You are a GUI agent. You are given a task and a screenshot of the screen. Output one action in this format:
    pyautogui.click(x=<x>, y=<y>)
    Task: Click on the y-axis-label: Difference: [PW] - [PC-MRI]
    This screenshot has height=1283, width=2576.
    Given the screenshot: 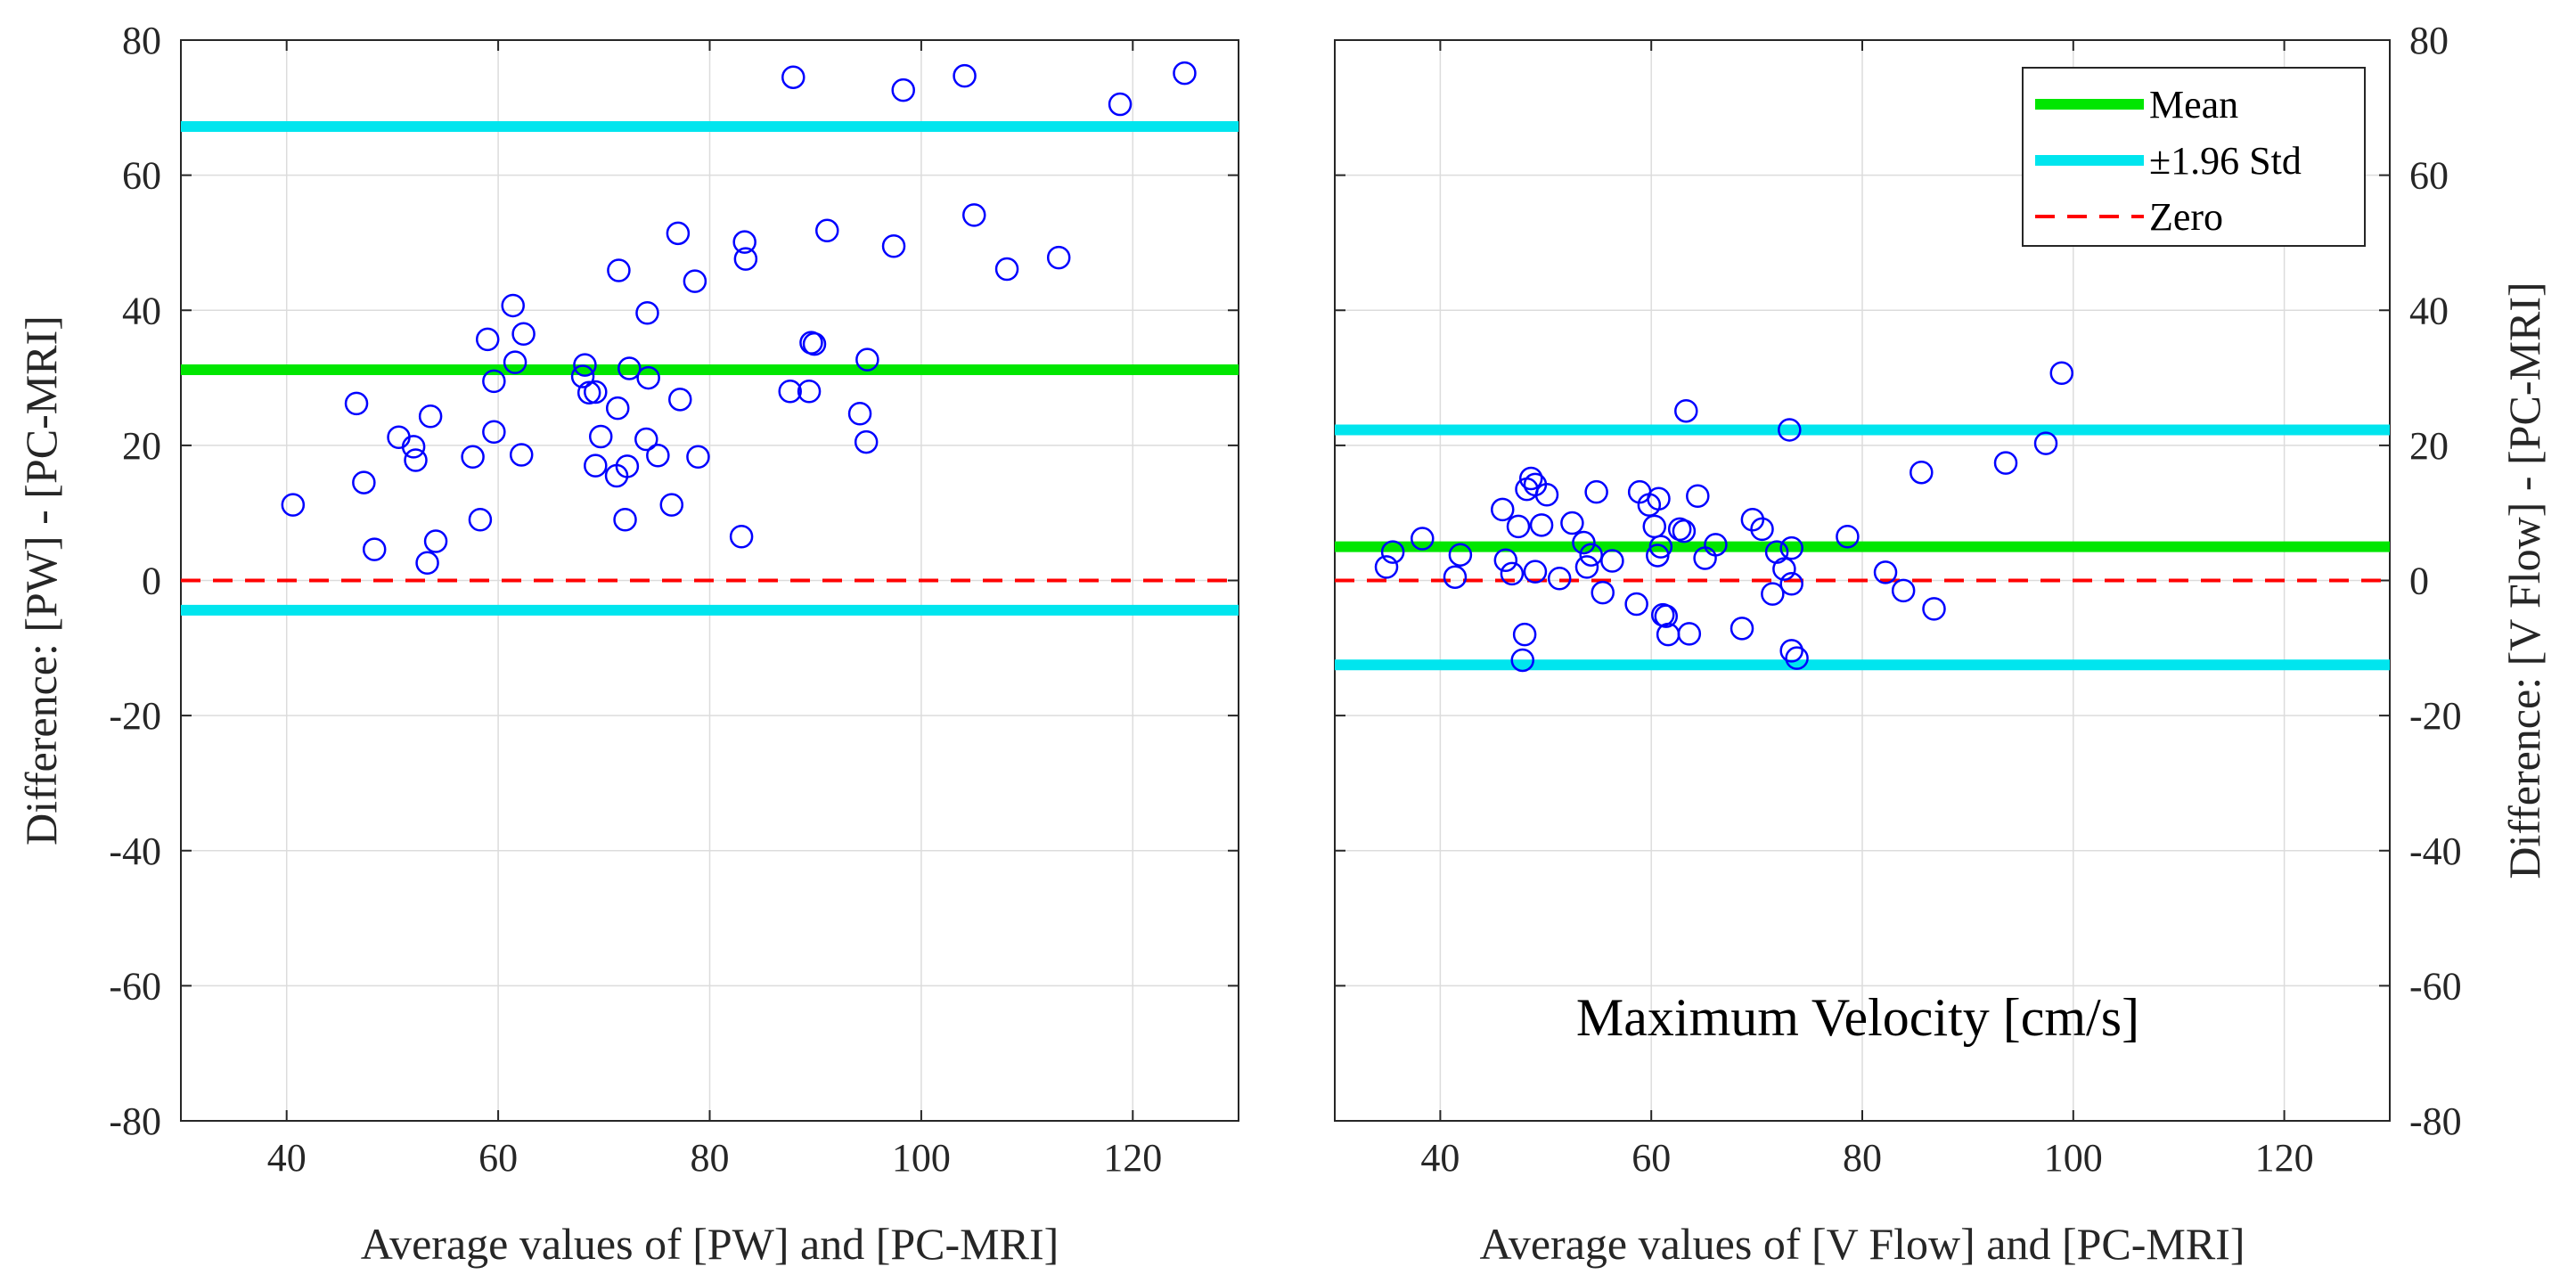 What is the action you would take?
    pyautogui.click(x=41, y=580)
    